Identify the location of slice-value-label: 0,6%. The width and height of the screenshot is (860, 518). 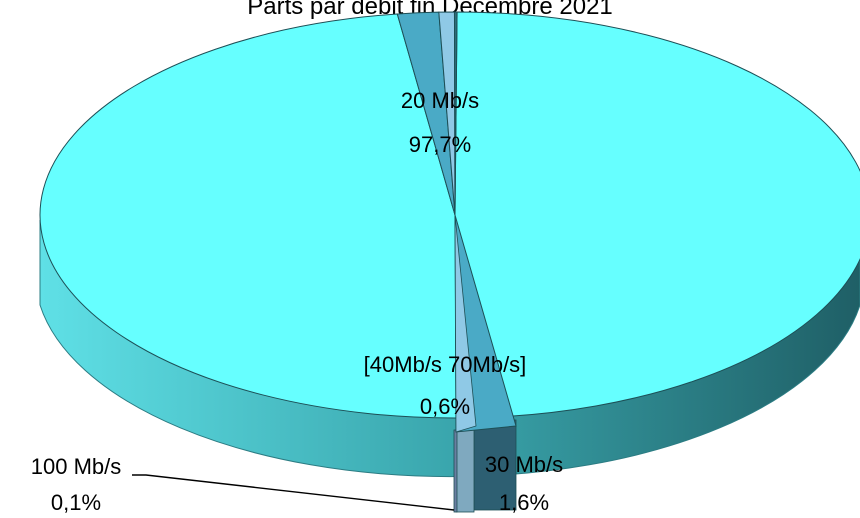
(445, 406).